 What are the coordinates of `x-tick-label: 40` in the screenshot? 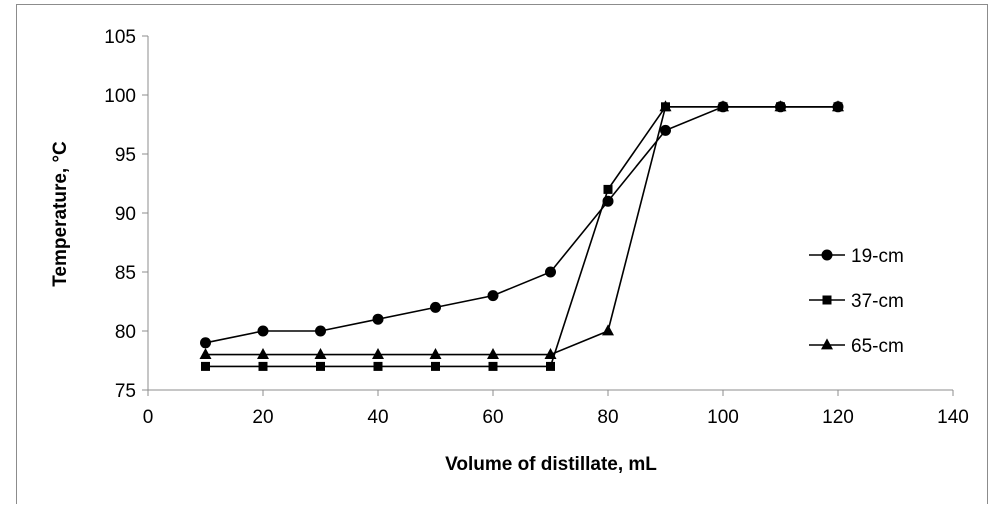 It's located at (377, 417).